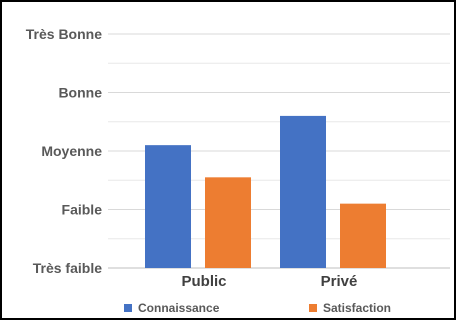 The width and height of the screenshot is (456, 320). Describe the element at coordinates (82, 210) in the screenshot. I see `y-tick-label: Faible` at that location.